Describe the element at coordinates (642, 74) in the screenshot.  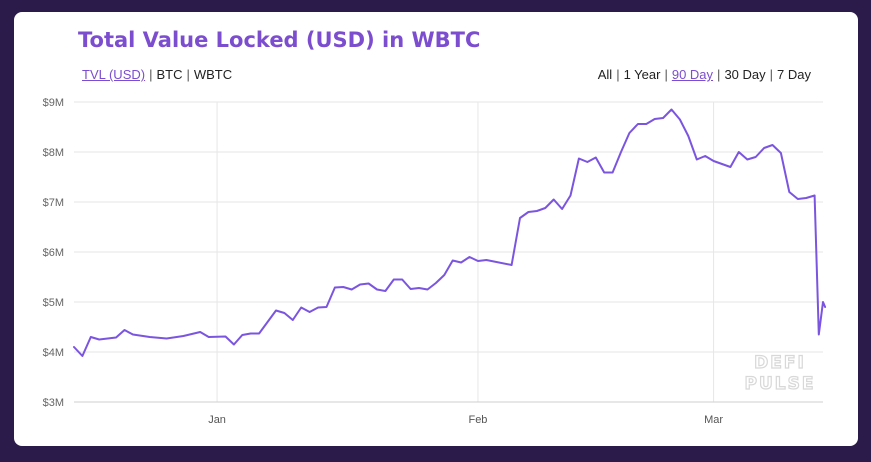
I see `range-option-1-year: 1 Year` at that location.